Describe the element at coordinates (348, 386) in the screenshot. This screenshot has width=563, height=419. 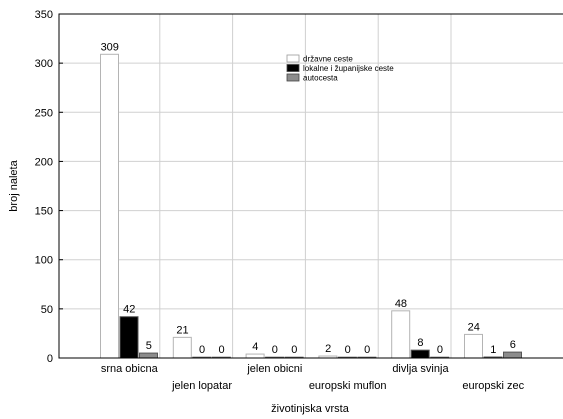
I see `x-category-label: europski muflon` at that location.